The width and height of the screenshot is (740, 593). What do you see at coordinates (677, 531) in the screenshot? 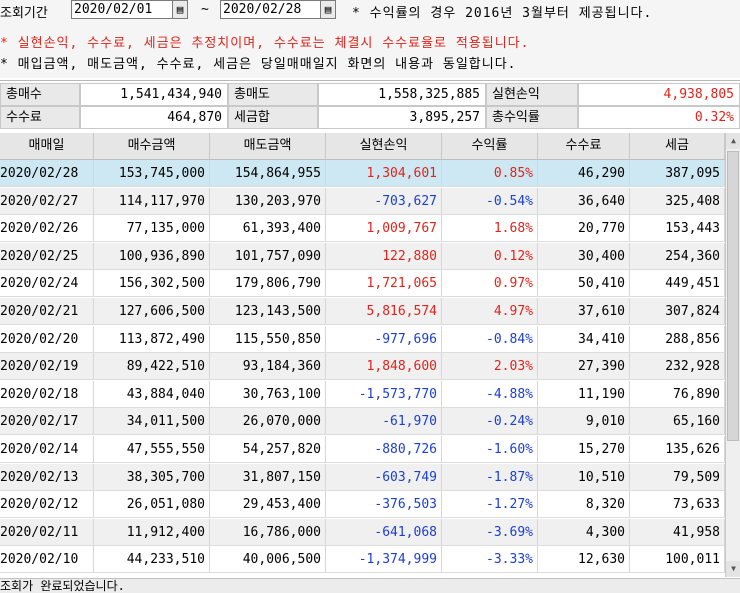
I see `cell-tax: 41,958` at bounding box center [677, 531].